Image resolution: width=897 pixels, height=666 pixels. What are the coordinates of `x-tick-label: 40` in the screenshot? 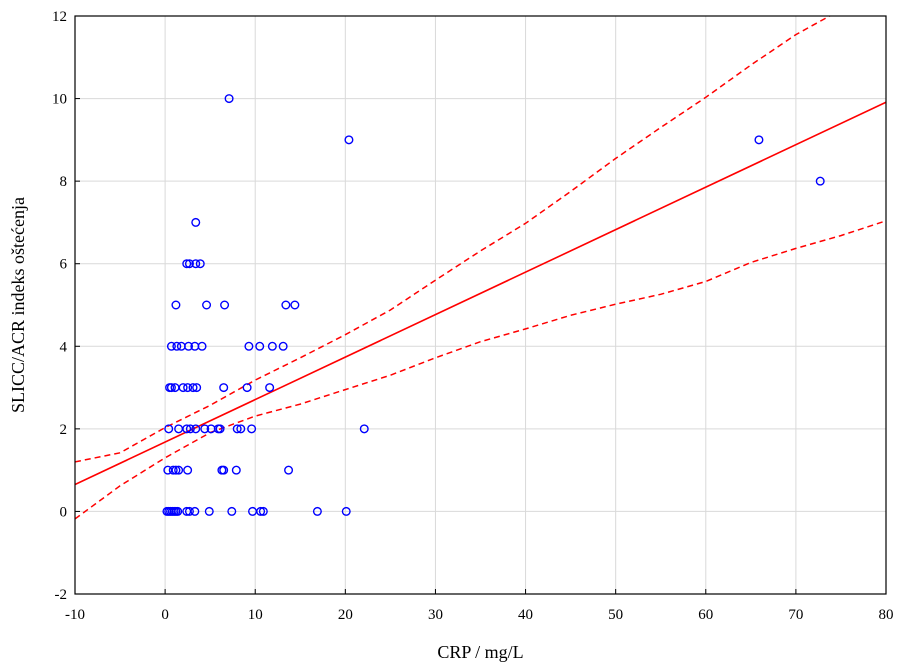 It's located at (525, 615).